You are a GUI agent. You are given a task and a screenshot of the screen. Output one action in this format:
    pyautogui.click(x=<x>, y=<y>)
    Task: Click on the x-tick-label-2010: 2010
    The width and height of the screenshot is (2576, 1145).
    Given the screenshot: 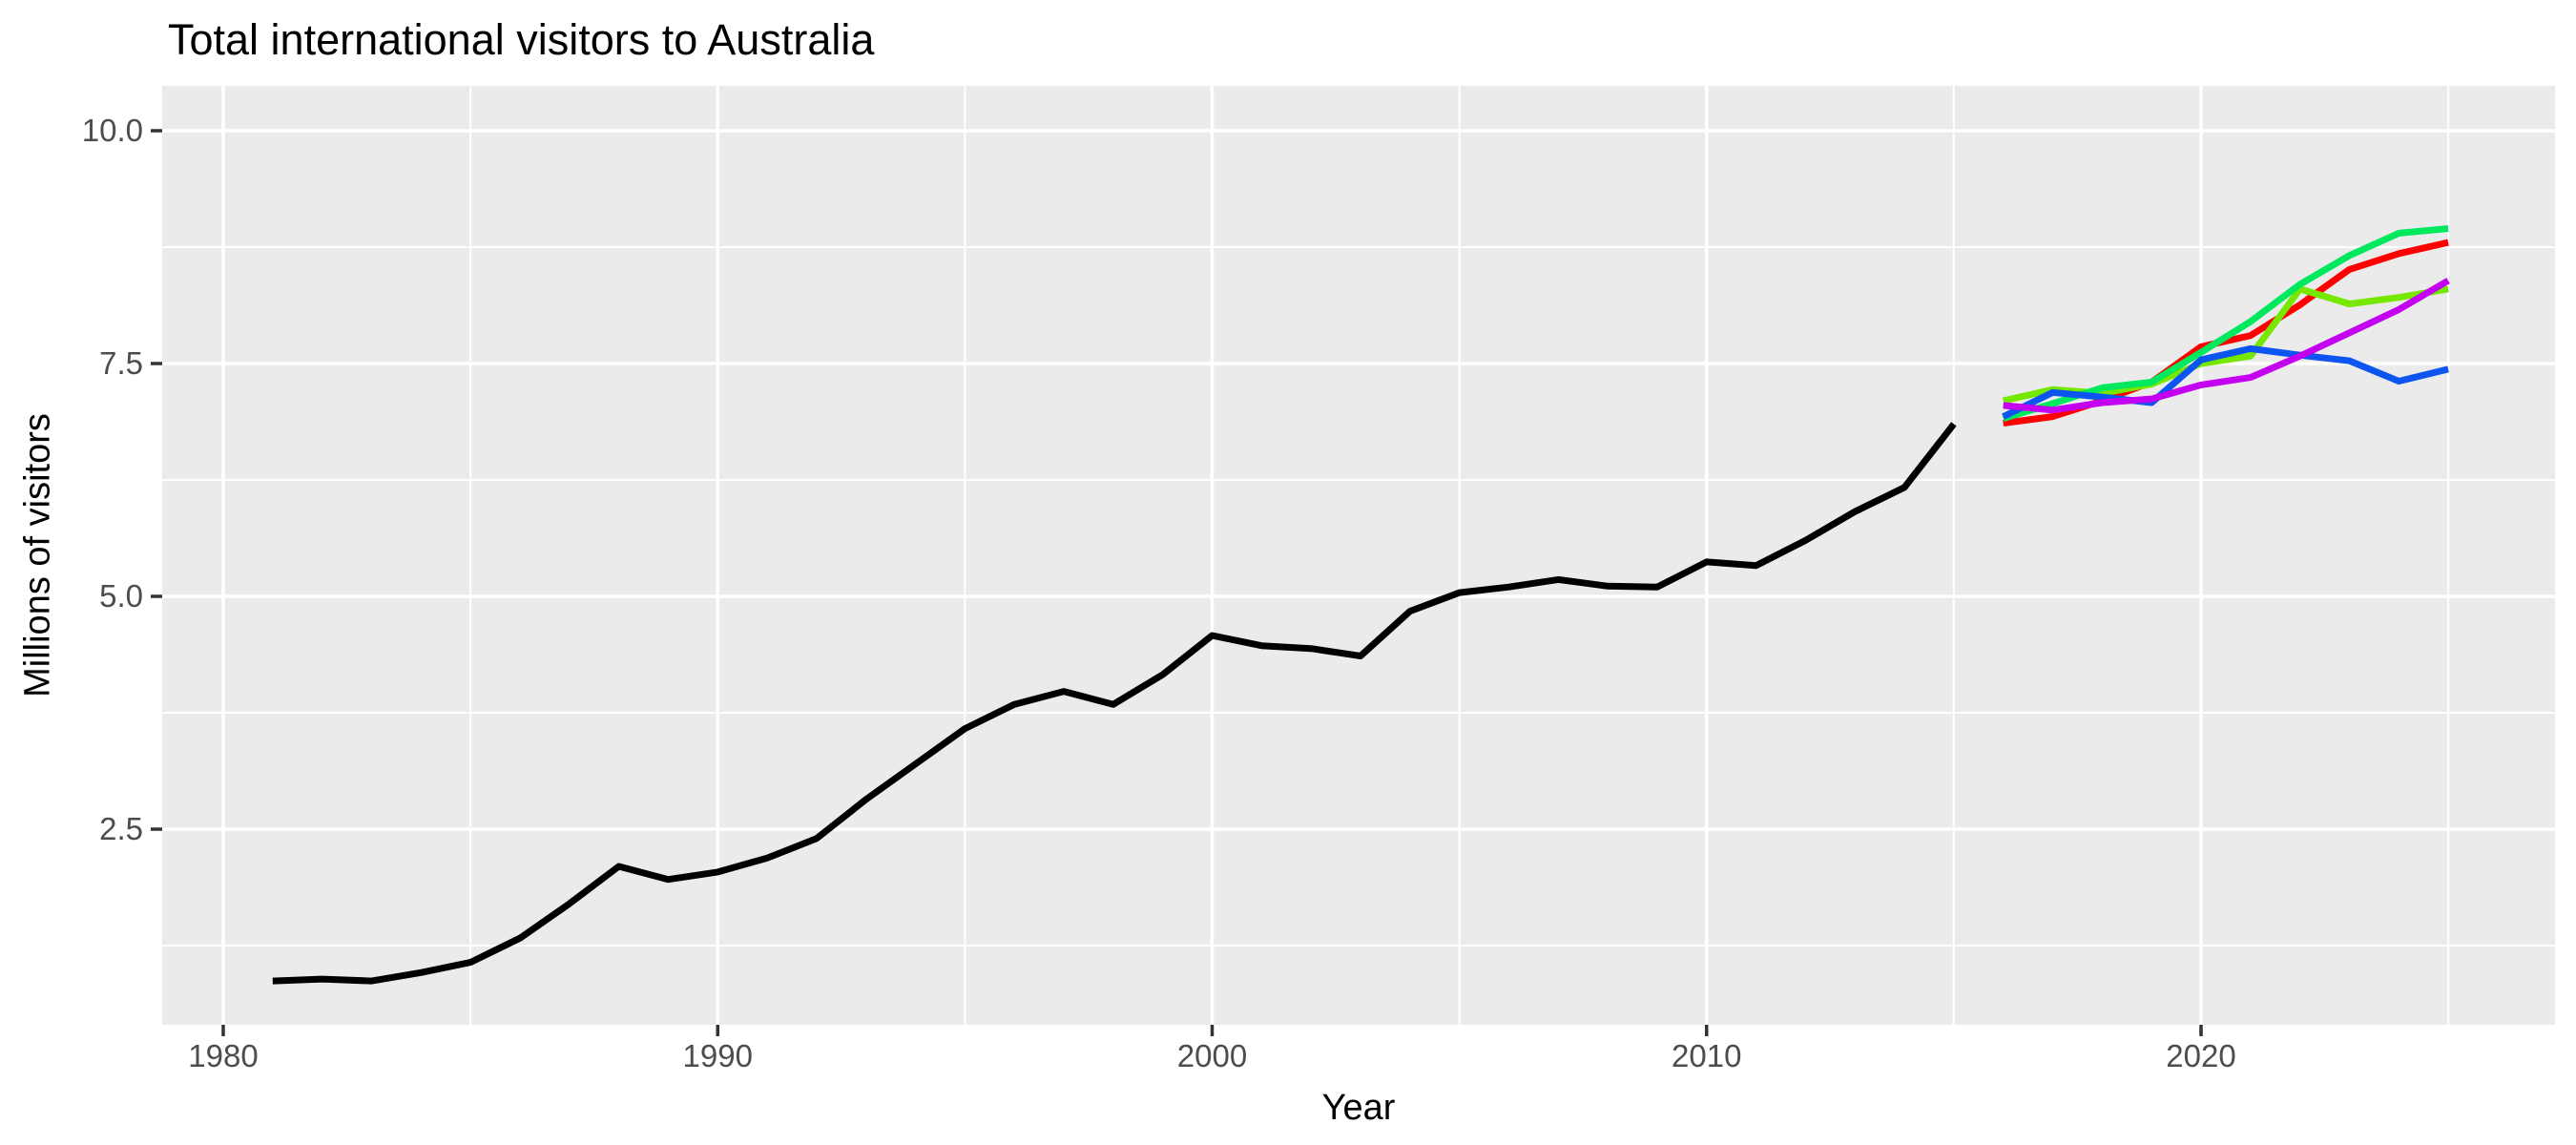 What is the action you would take?
    pyautogui.click(x=1706, y=1055)
    